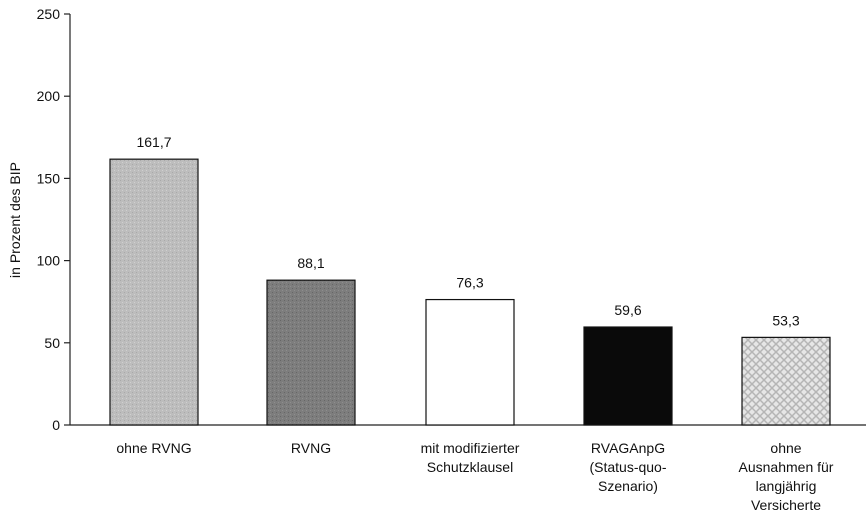 The height and width of the screenshot is (518, 866). What do you see at coordinates (786, 476) in the screenshot?
I see `category-label: ohne Ausnahmen für langjährig Versicherte` at bounding box center [786, 476].